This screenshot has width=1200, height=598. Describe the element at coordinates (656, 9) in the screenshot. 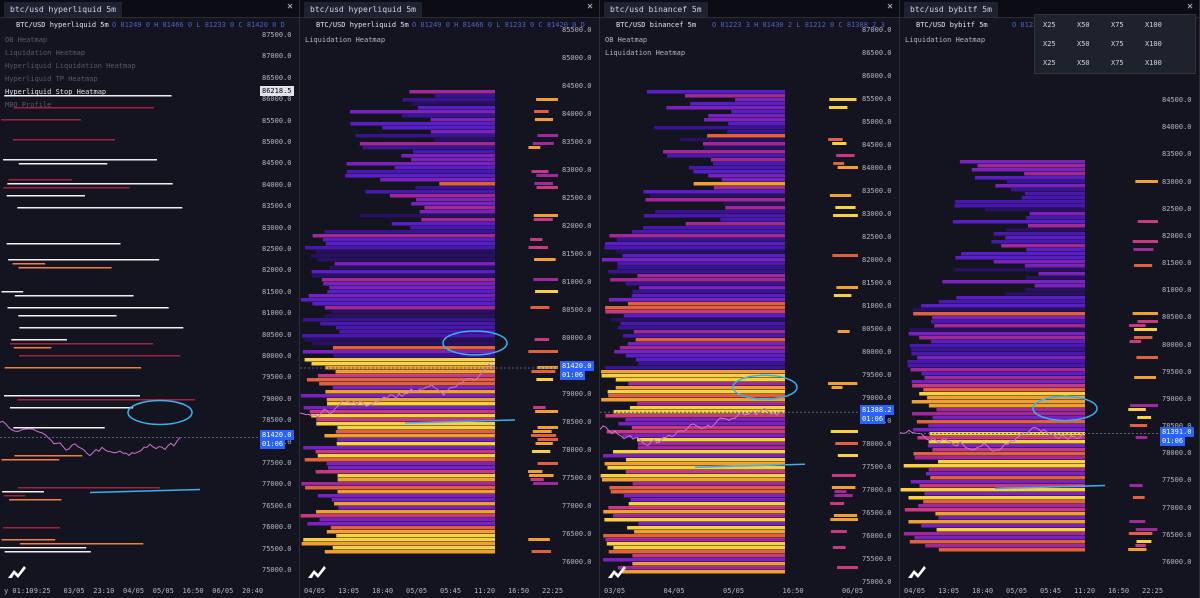

I see `tab: btc/usd binancef 5m` at that location.